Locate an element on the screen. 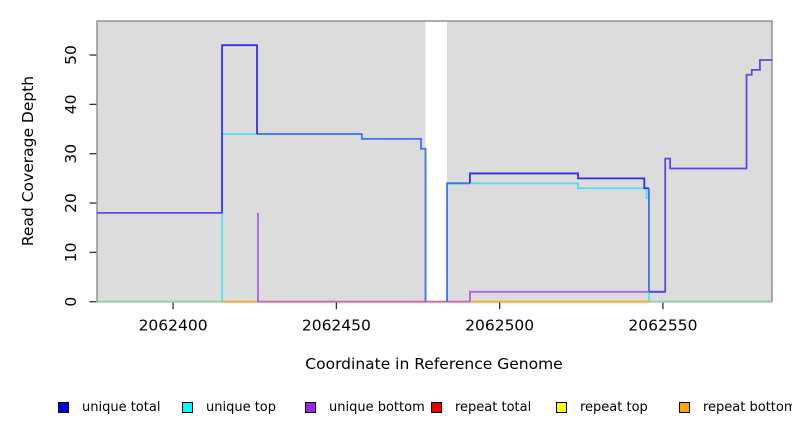 The image size is (792, 432). x-tick-label: 2062450 is located at coordinates (336, 326).